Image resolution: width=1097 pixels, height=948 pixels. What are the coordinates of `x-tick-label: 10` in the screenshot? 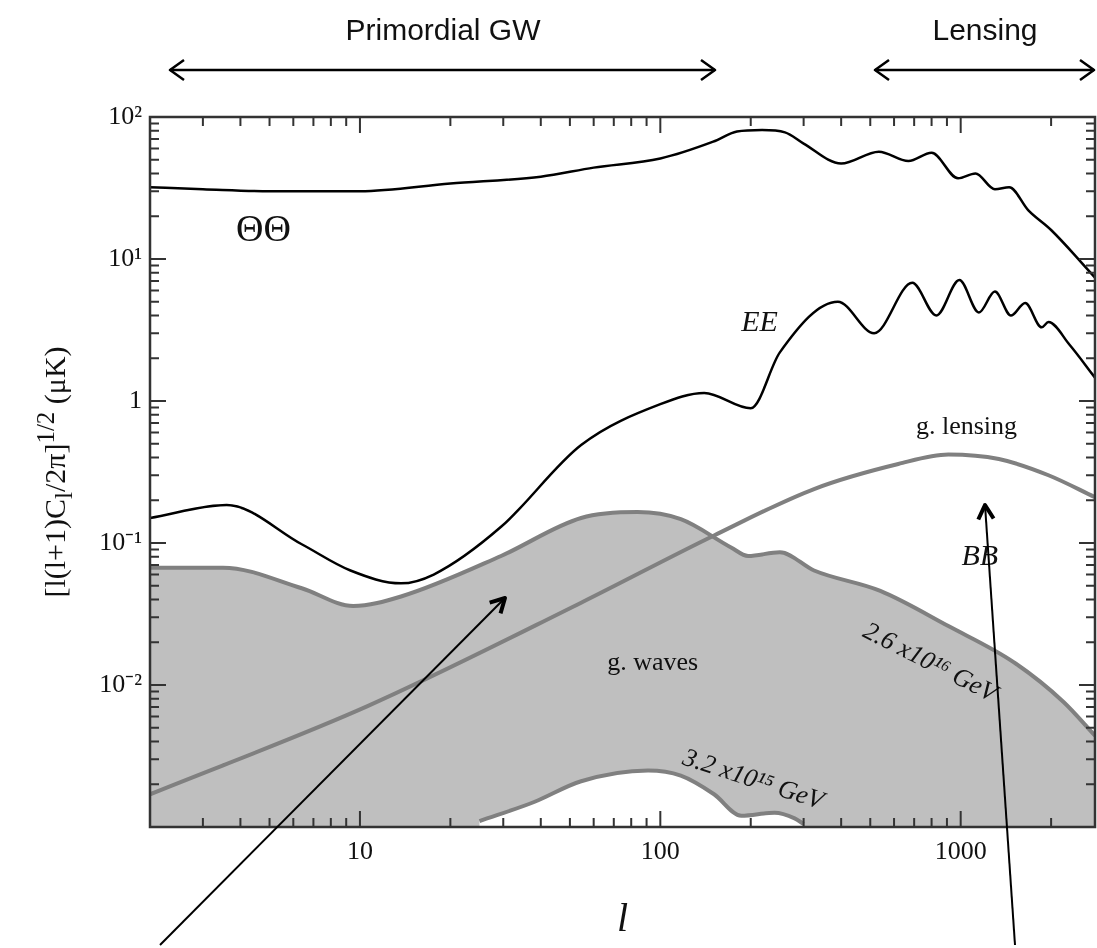 It's located at (359, 851).